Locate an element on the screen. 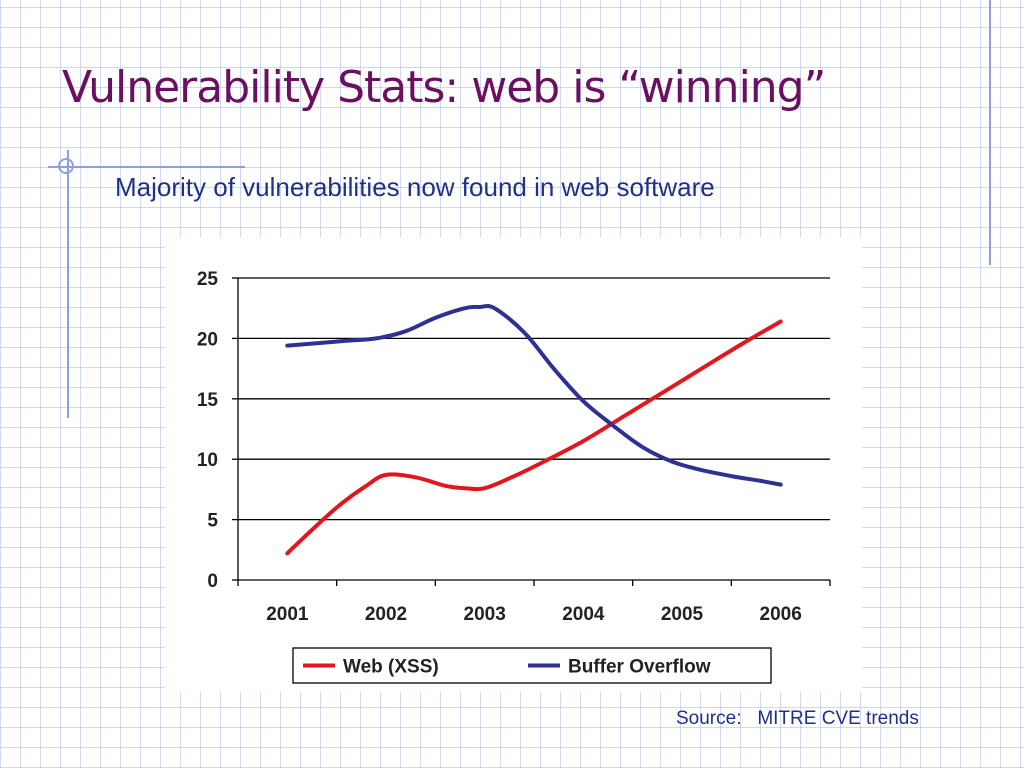 The image size is (1024, 768). x-tick-label: 2005 is located at coordinates (682, 614).